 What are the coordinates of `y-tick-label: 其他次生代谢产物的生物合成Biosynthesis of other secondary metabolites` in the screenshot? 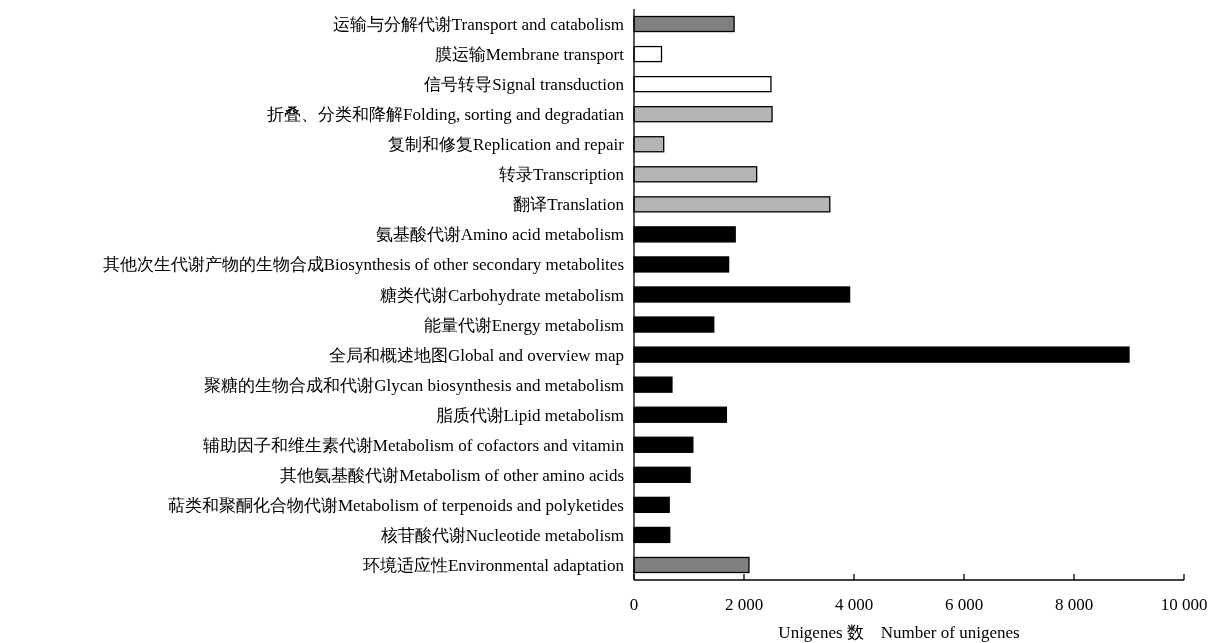 It's located at (363, 265).